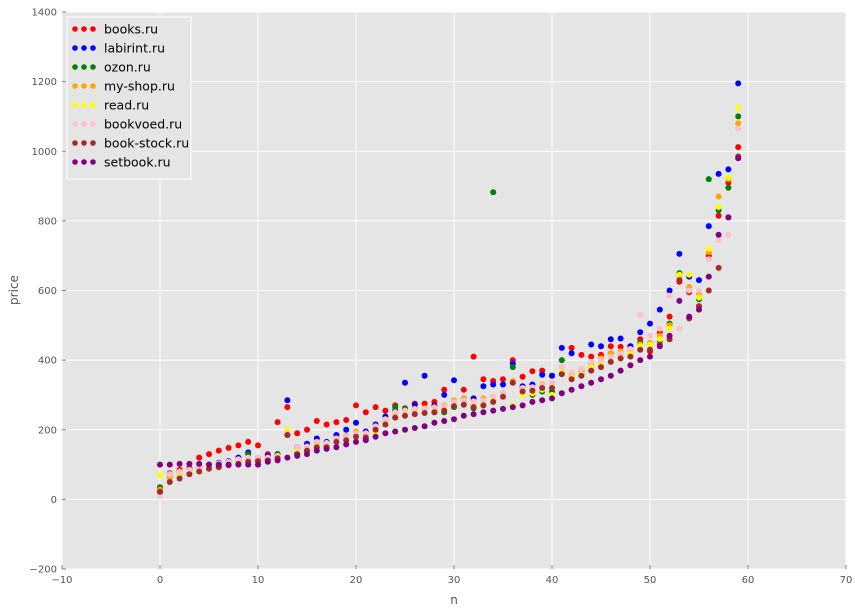  I want to click on y-axis-label: price, so click(14, 290).